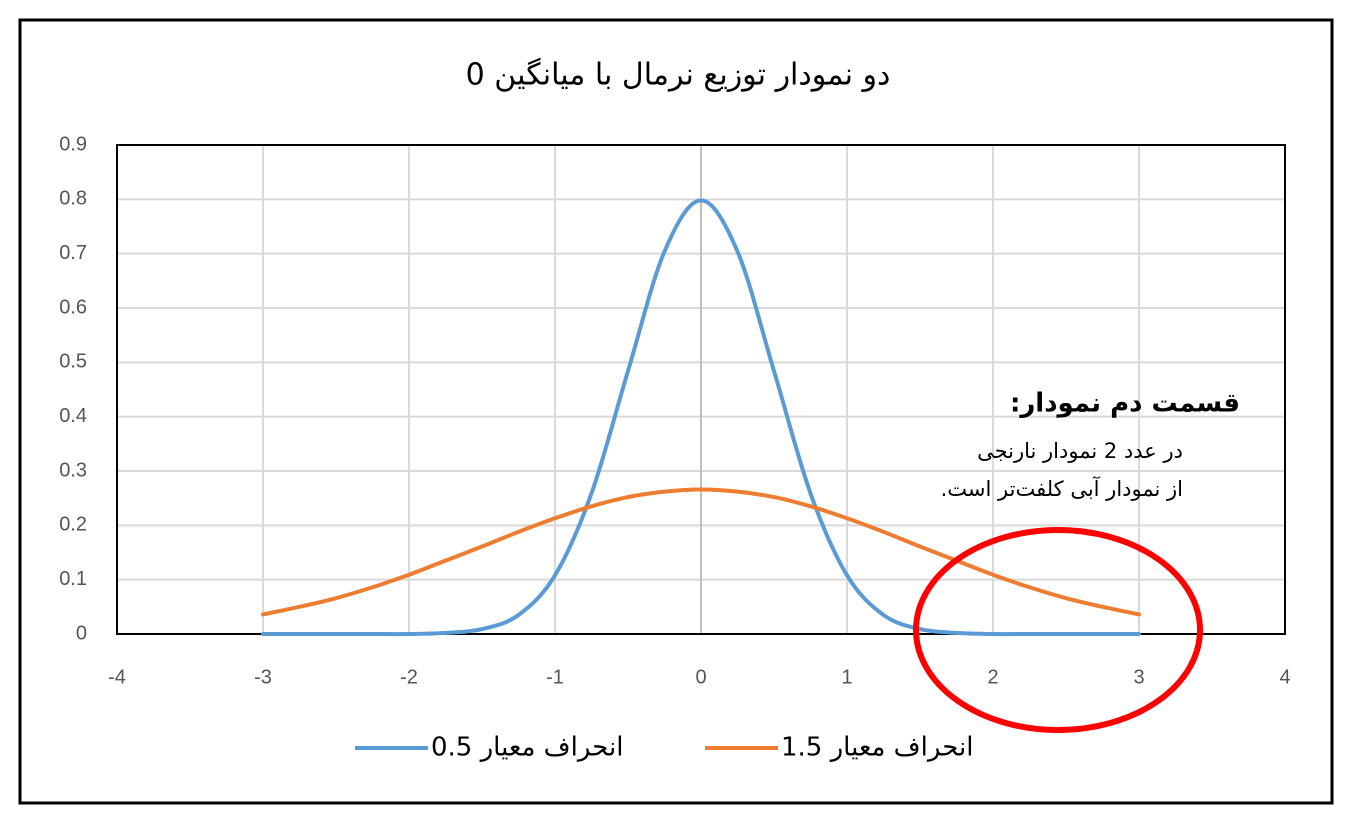  I want to click on chart-title: دو نمودار توزیع نرمال با میانگین 0, so click(678, 75).